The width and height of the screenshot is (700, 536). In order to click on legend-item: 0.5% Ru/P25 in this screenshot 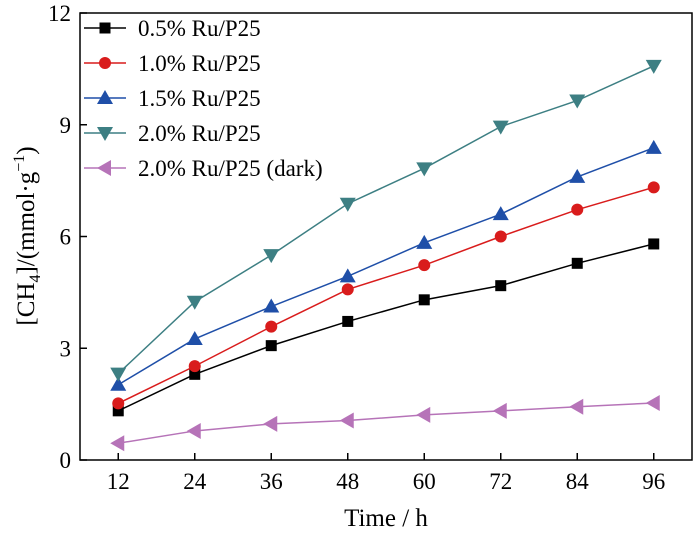, I will do `click(172, 28)`.